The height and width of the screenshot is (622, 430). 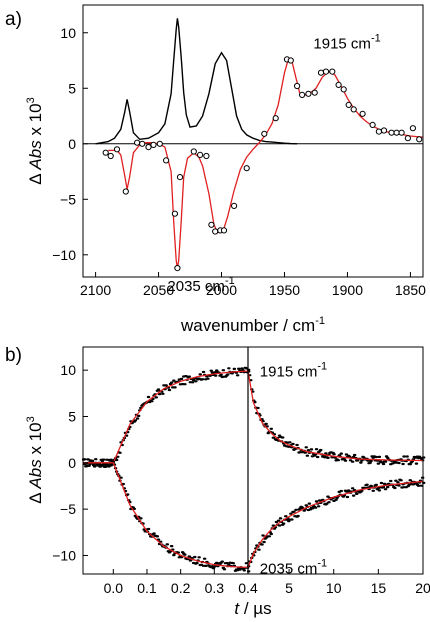 What do you see at coordinates (114, 588) in the screenshot?
I see `panel-b-xtick-label: 0.0` at bounding box center [114, 588].